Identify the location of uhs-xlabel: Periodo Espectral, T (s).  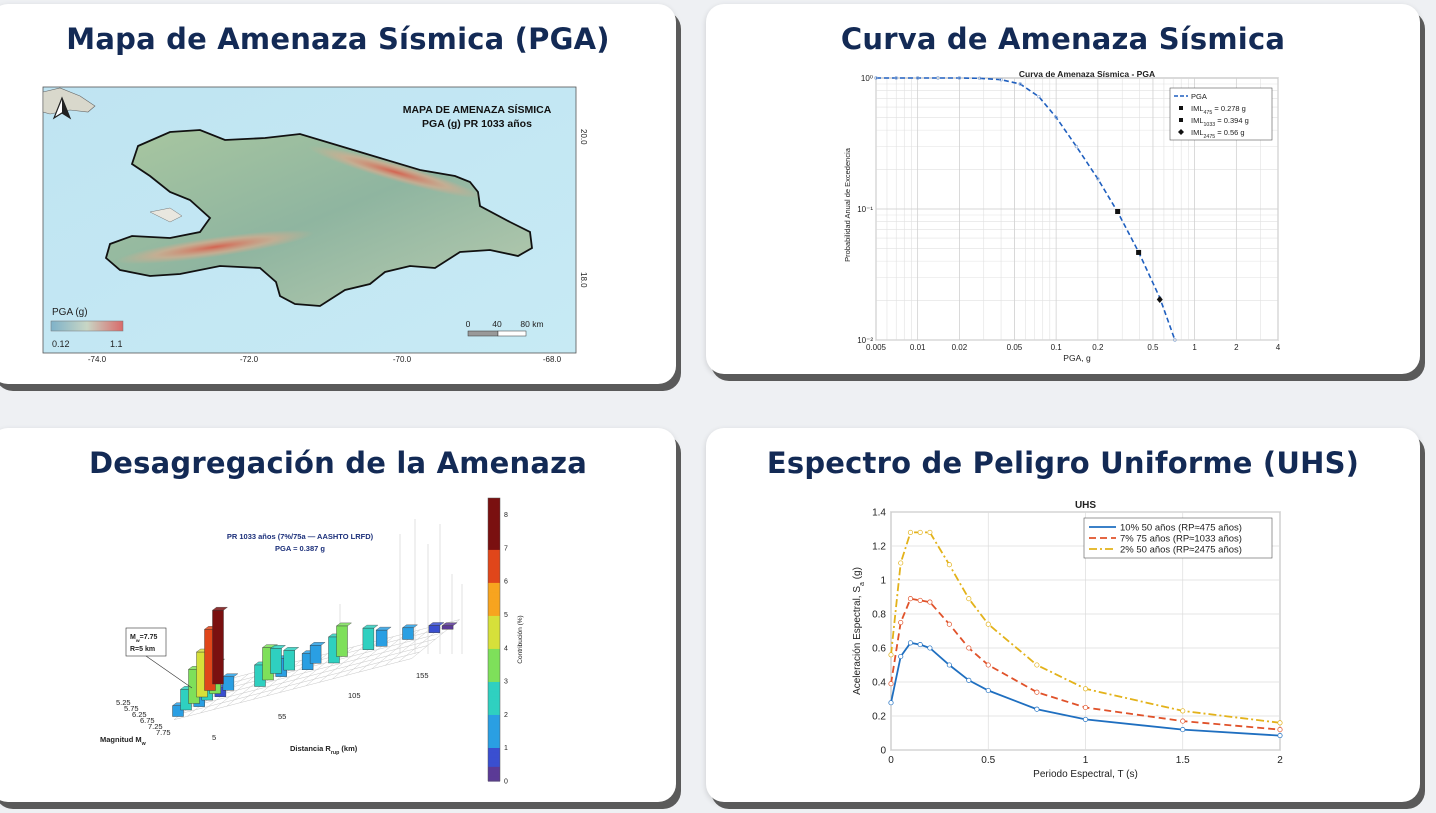
(1085, 774).